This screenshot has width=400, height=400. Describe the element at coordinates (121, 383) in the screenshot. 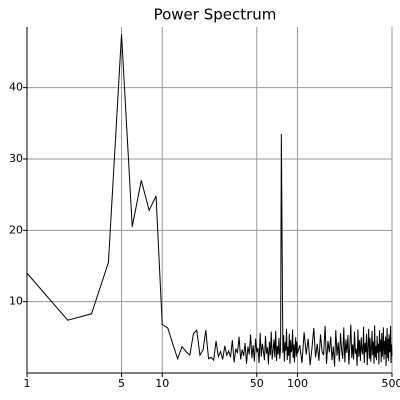

I see `x-tick-label: 5` at that location.